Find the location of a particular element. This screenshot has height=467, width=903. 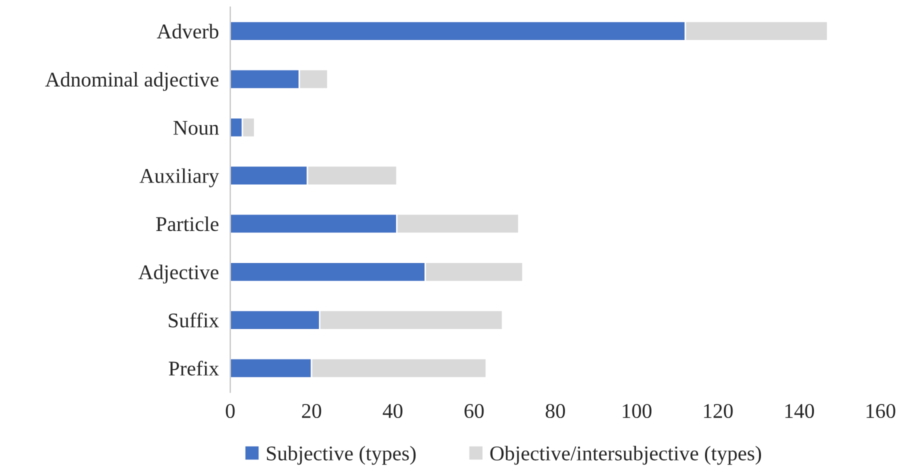

y-tick-label: Auxiliary is located at coordinates (180, 178).